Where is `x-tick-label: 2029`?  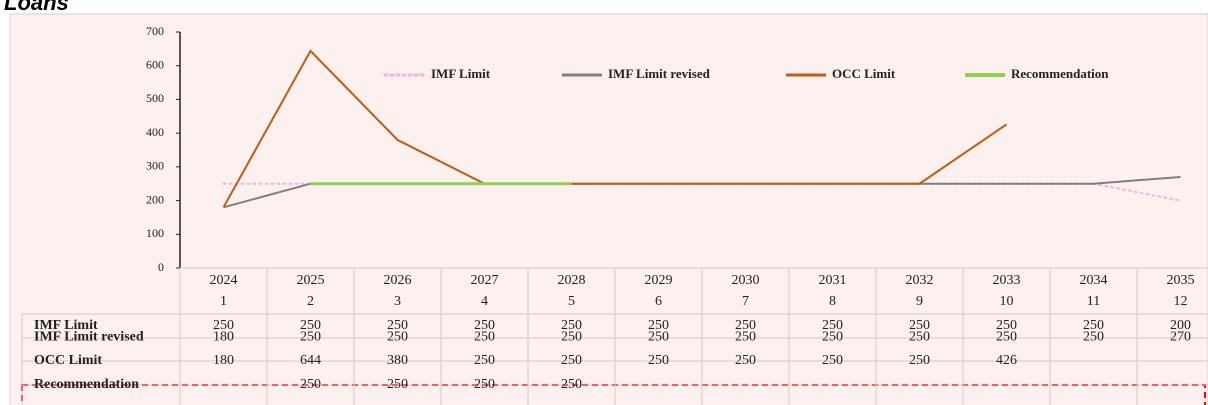 x-tick-label: 2029 is located at coordinates (659, 280).